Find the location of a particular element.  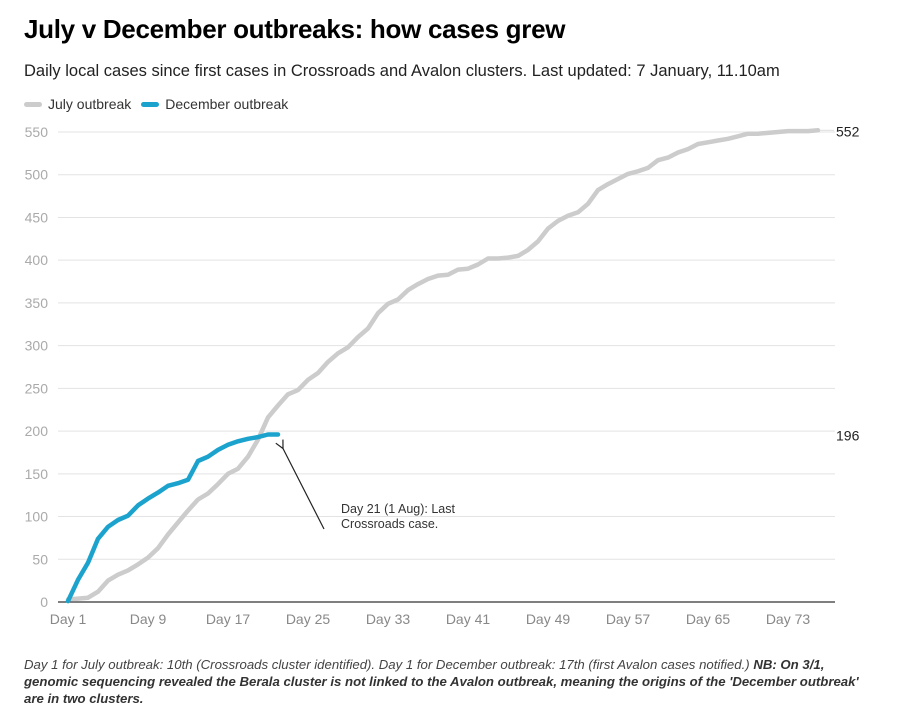

legend-item-july: July outbreak is located at coordinates (77, 104).